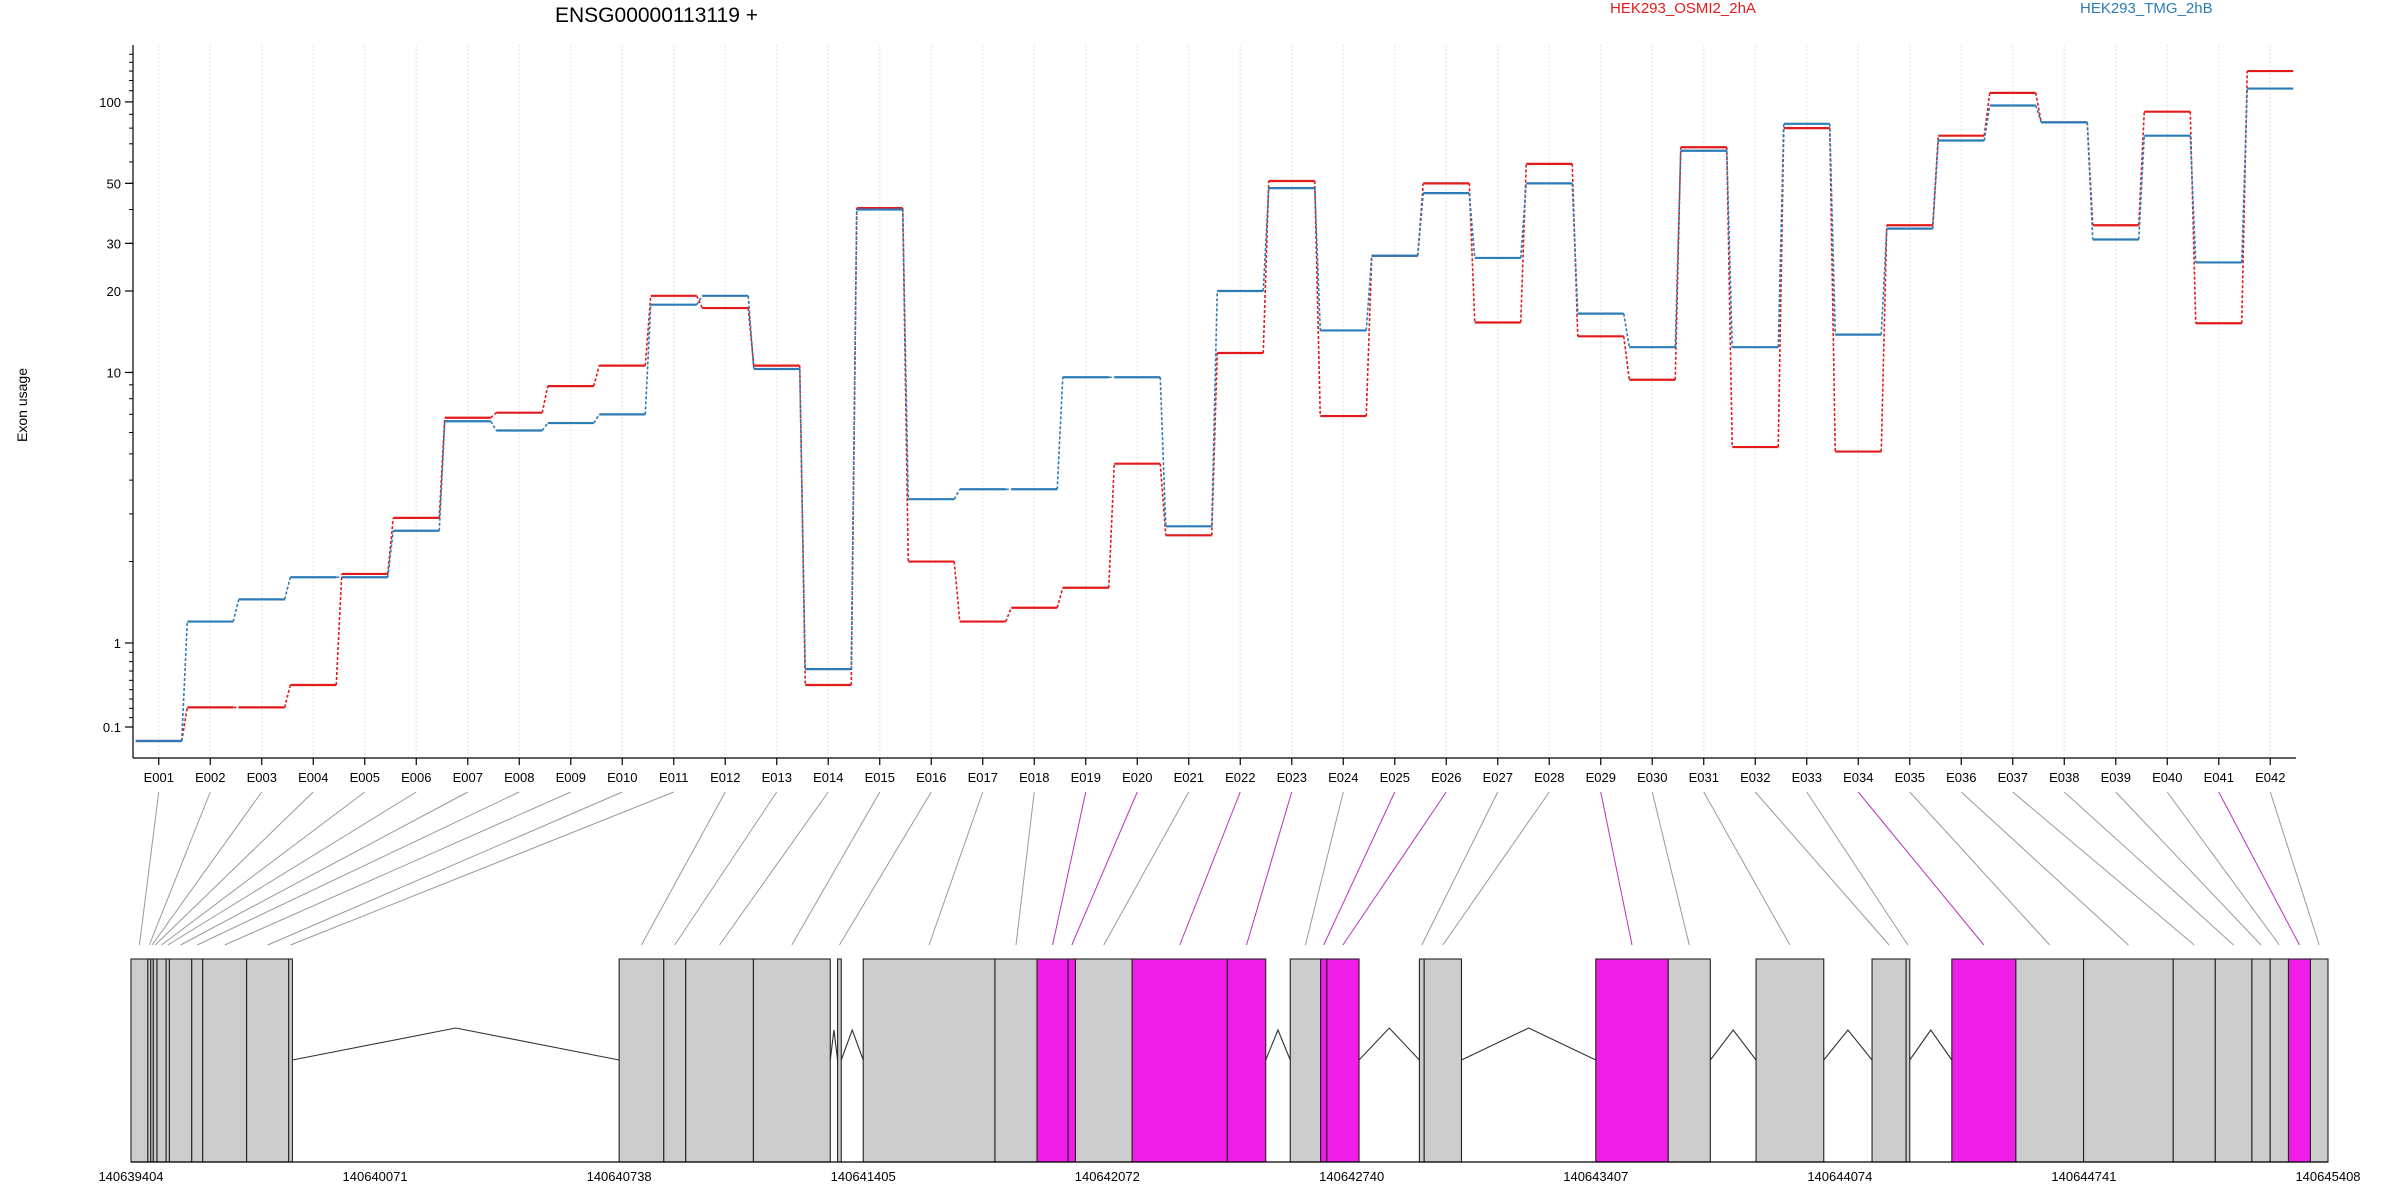 This screenshot has width=2400, height=1200. Describe the element at coordinates (1704, 777) in the screenshot. I see `x-tick-label: E031` at that location.